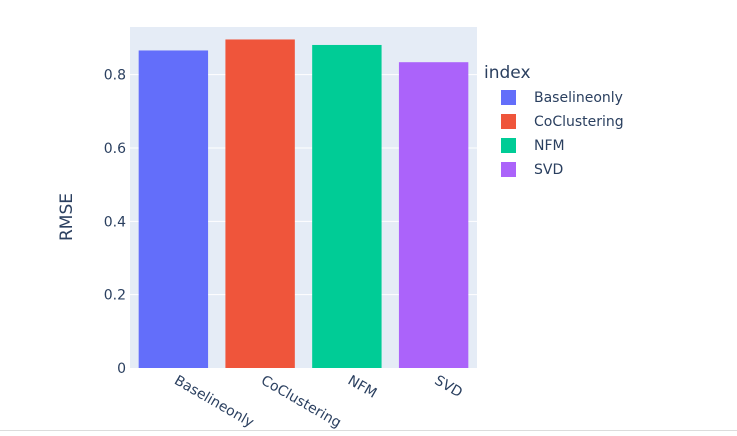 This screenshot has height=436, width=737. What do you see at coordinates (115, 149) in the screenshot?
I see `y-tick-label-3: 0.6` at bounding box center [115, 149].